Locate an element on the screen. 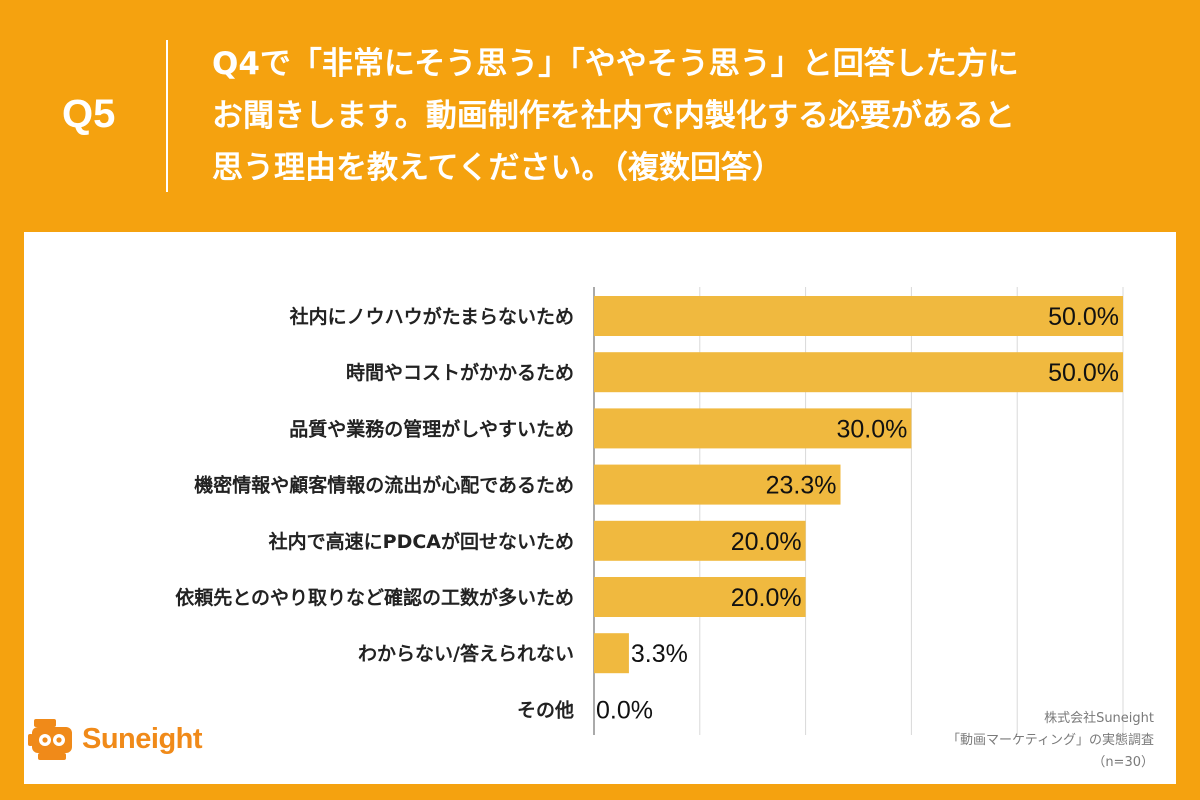 The image size is (1200, 800). header-divider is located at coordinates (167, 116).